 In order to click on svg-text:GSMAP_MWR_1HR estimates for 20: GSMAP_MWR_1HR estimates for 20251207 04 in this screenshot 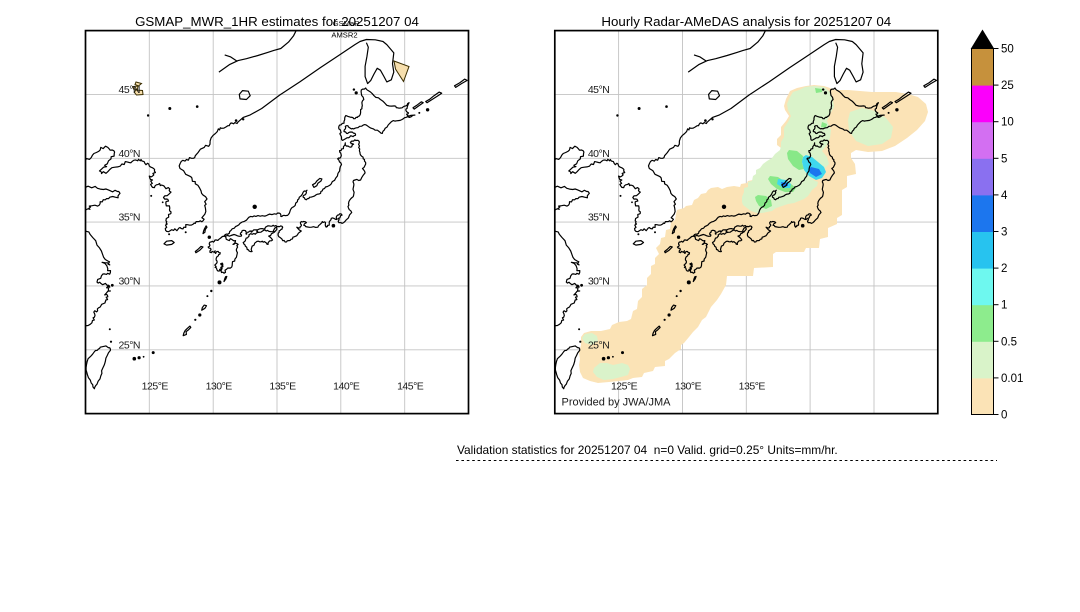, I will do `click(277, 21)`.